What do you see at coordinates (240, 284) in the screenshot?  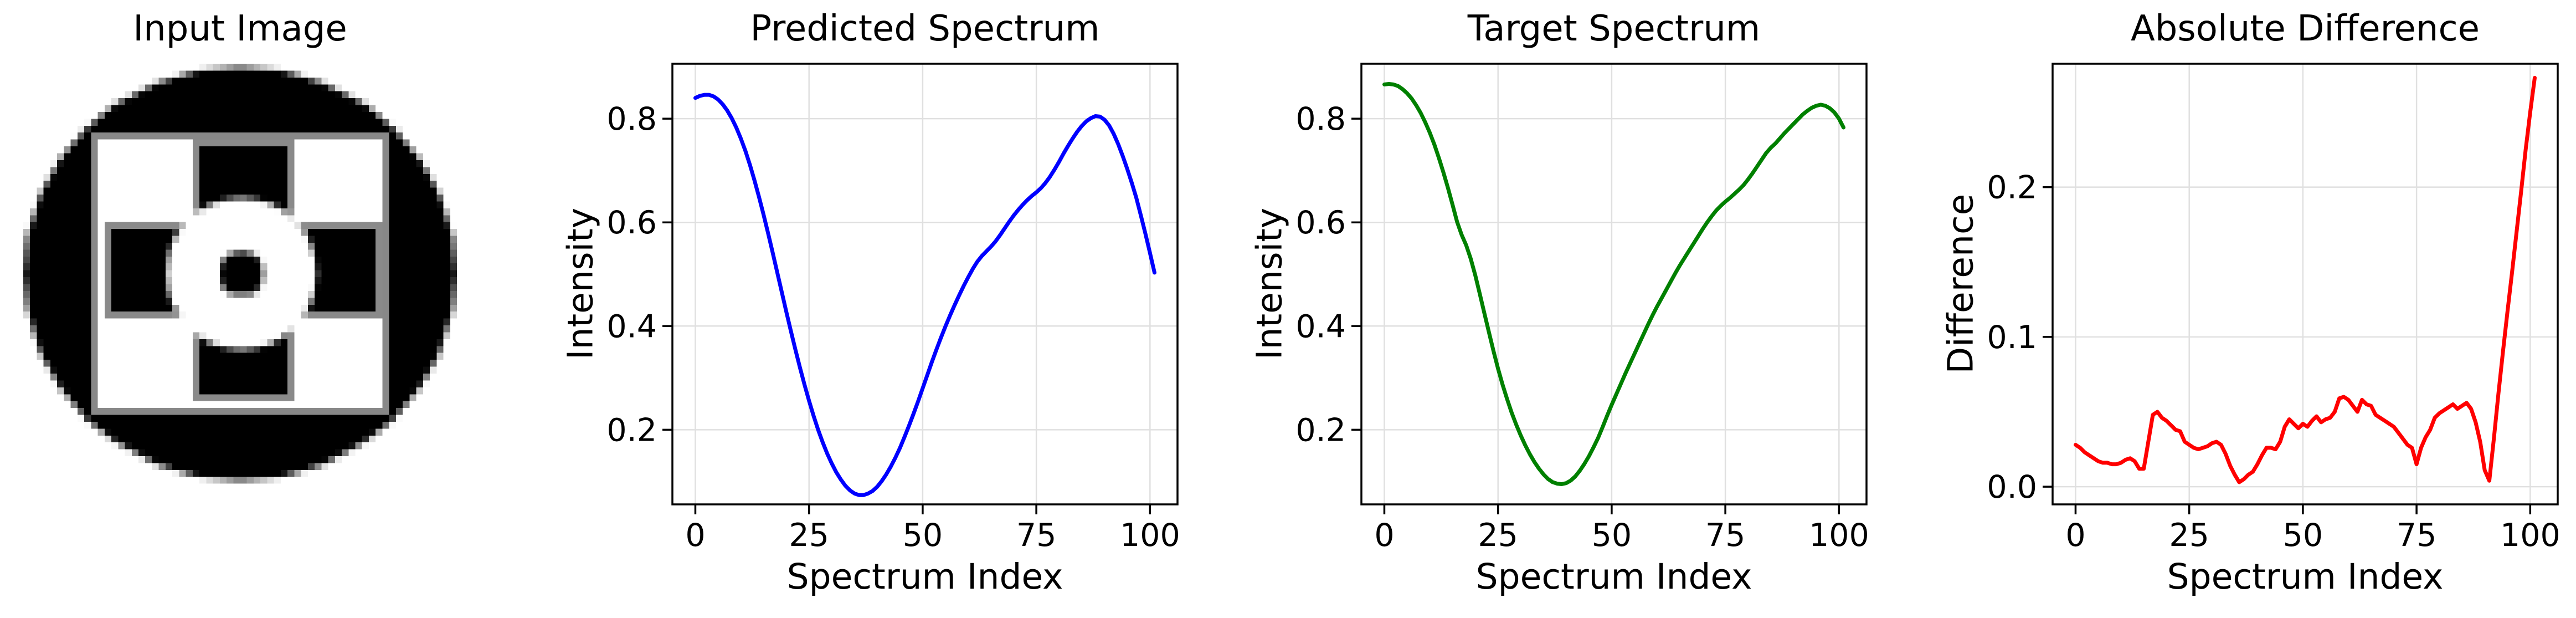 I see `input-image` at bounding box center [240, 284].